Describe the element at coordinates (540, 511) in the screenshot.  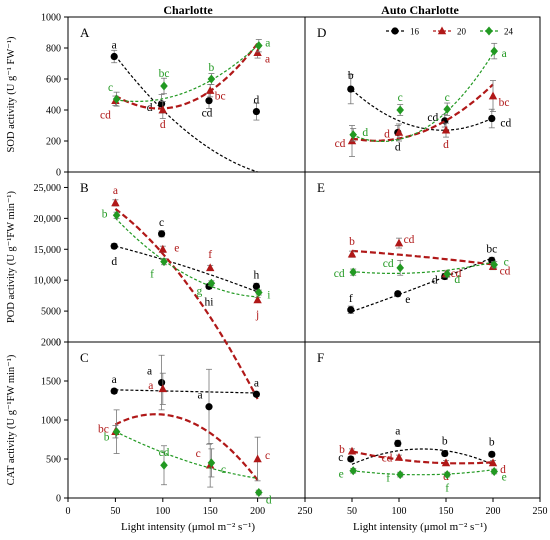
I see `x-tick-label: 250` at that location.